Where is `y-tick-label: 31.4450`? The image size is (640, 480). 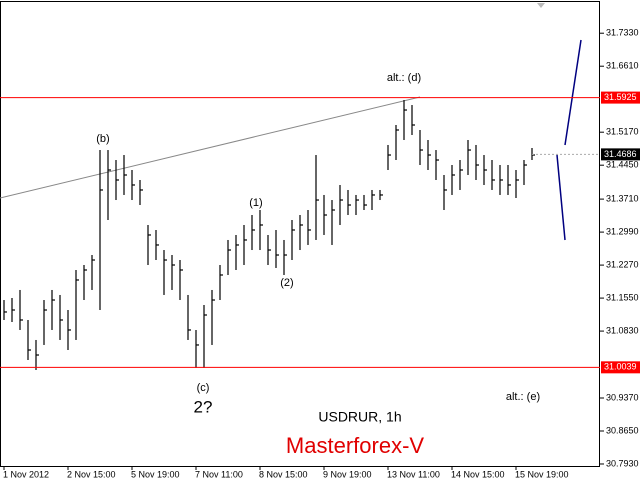
y-tick-label: 31.4450 is located at coordinates (622, 165).